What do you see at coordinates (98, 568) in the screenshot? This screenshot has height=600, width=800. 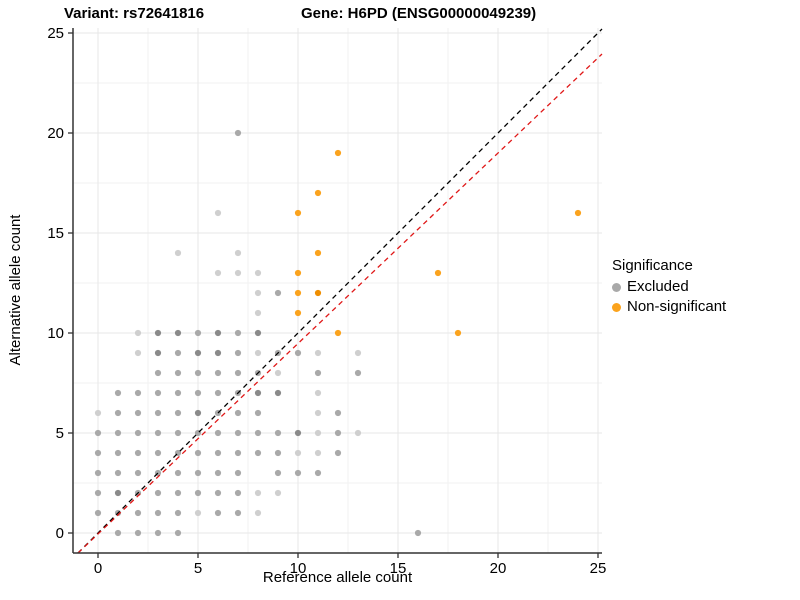 I see `x-tick-label: 0` at bounding box center [98, 568].